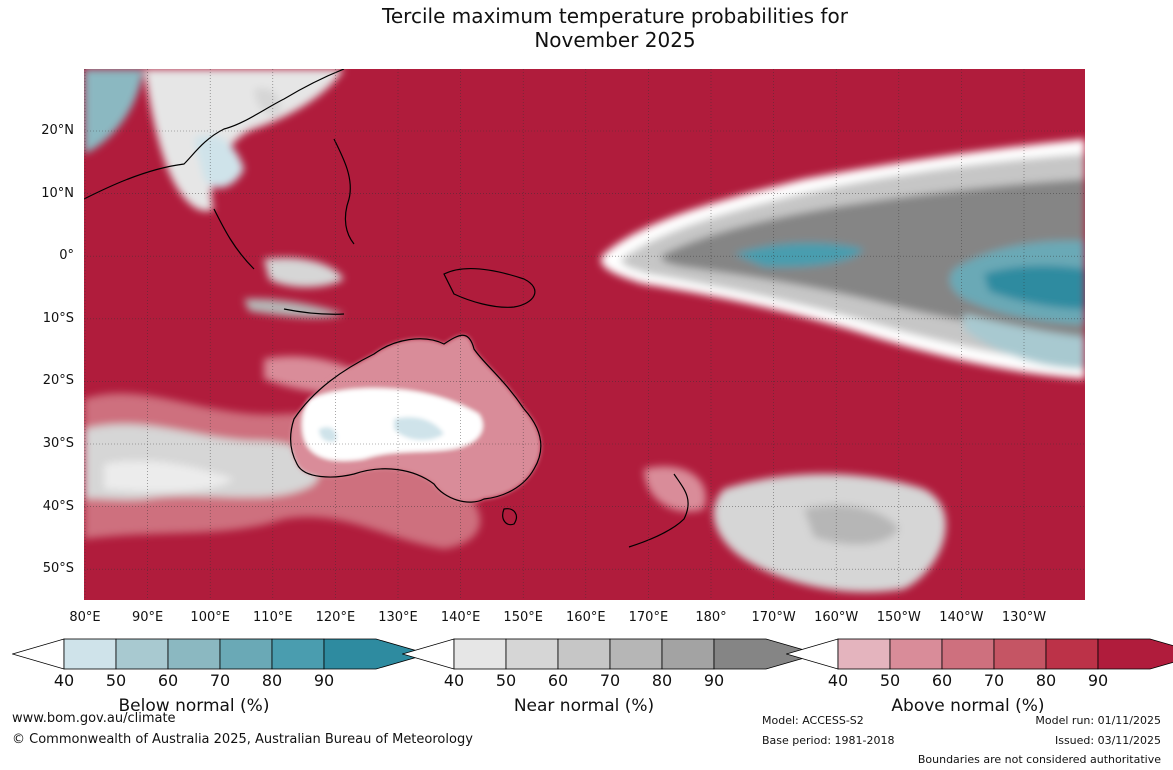  I want to click on lon-label: 140°W, so click(961, 617).